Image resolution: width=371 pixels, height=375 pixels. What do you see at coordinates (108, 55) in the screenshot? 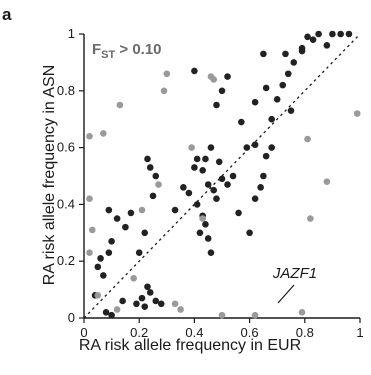
I see `fst-subscript: ST` at bounding box center [108, 55].